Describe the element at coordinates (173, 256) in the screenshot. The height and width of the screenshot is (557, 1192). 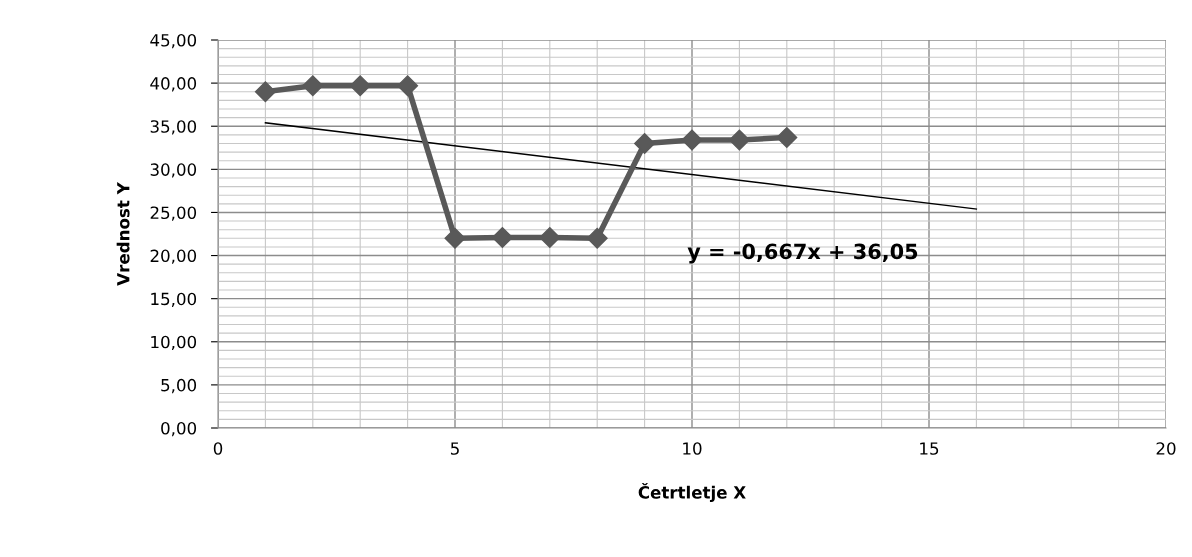
I see `y-tick-label: 20,00` at that location.